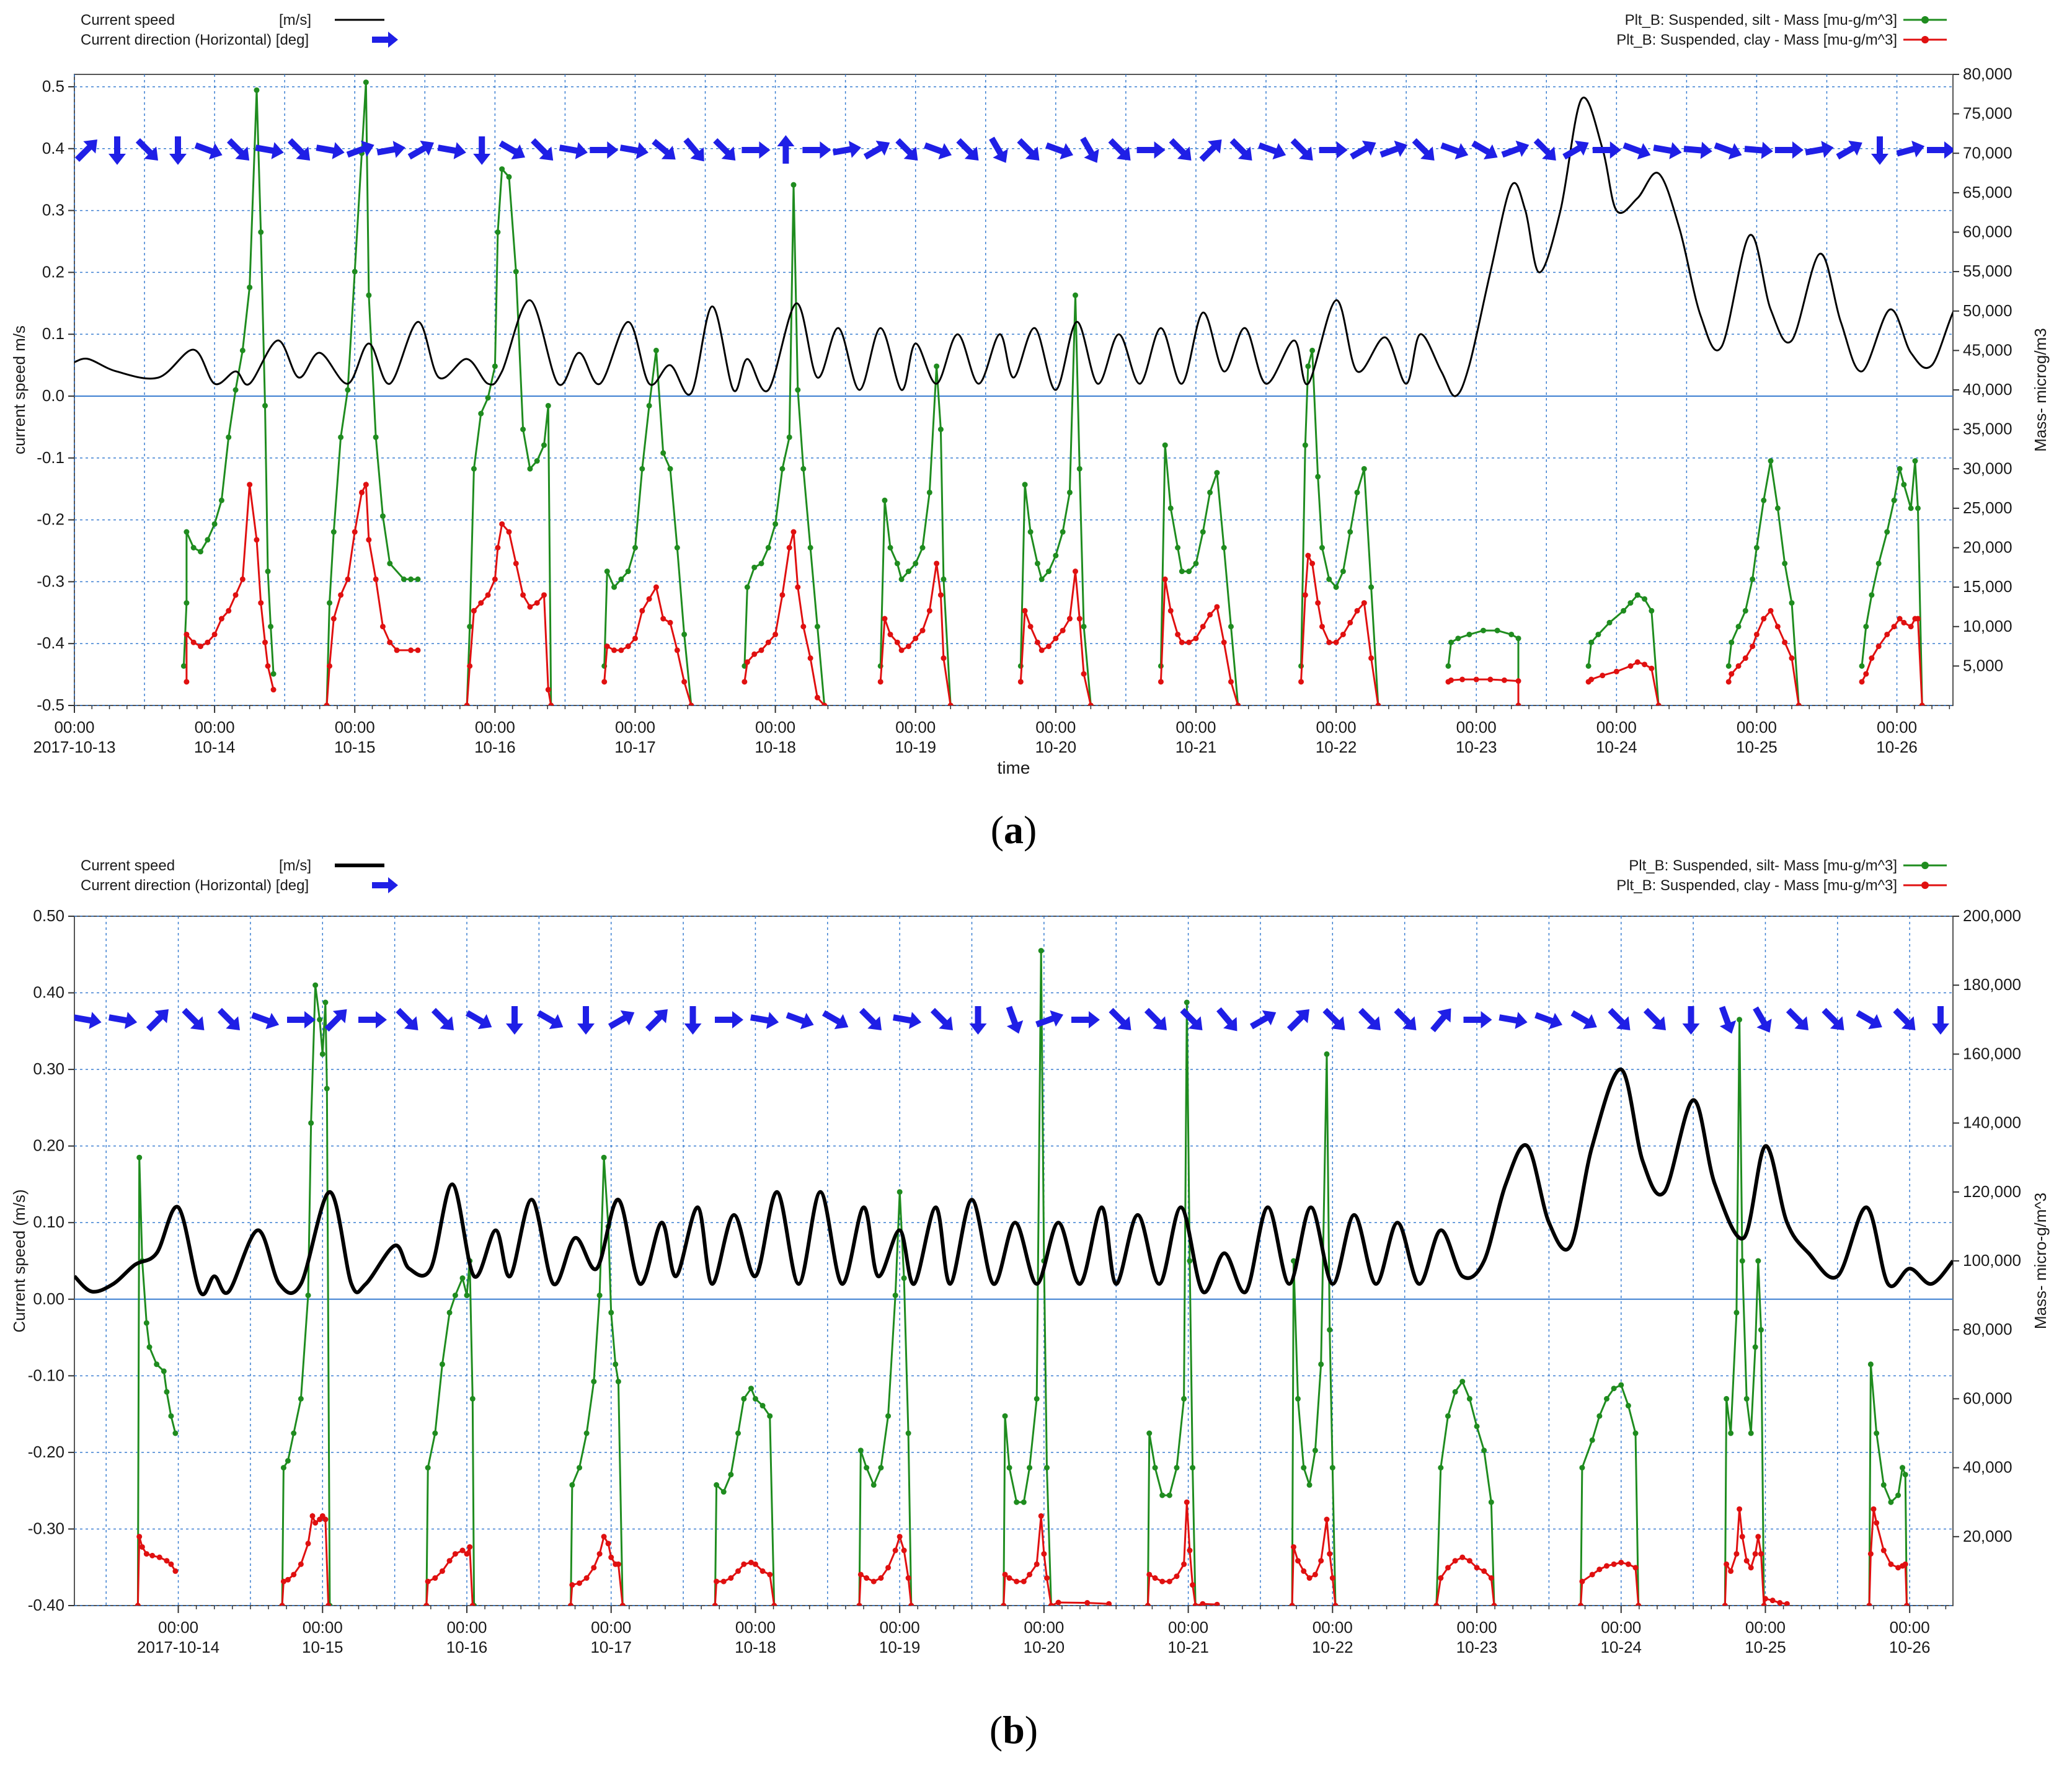  What do you see at coordinates (49, 916) in the screenshot?
I see `y-left-tick-label: 0.50` at bounding box center [49, 916].